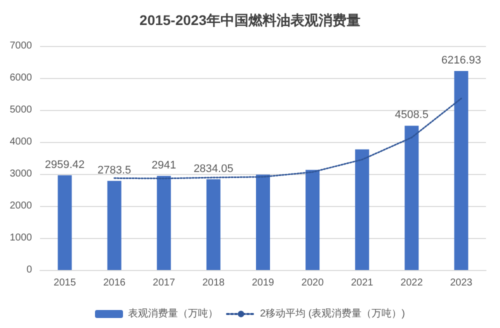 The width and height of the screenshot is (500, 328). What do you see at coordinates (214, 283) in the screenshot?
I see `x-tick-label: 2018` at bounding box center [214, 283].